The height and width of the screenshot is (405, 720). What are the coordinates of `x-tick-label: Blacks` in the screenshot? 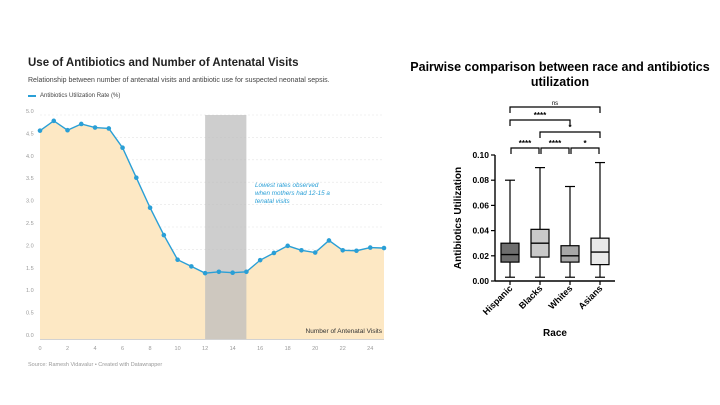 It's located at (531, 297).